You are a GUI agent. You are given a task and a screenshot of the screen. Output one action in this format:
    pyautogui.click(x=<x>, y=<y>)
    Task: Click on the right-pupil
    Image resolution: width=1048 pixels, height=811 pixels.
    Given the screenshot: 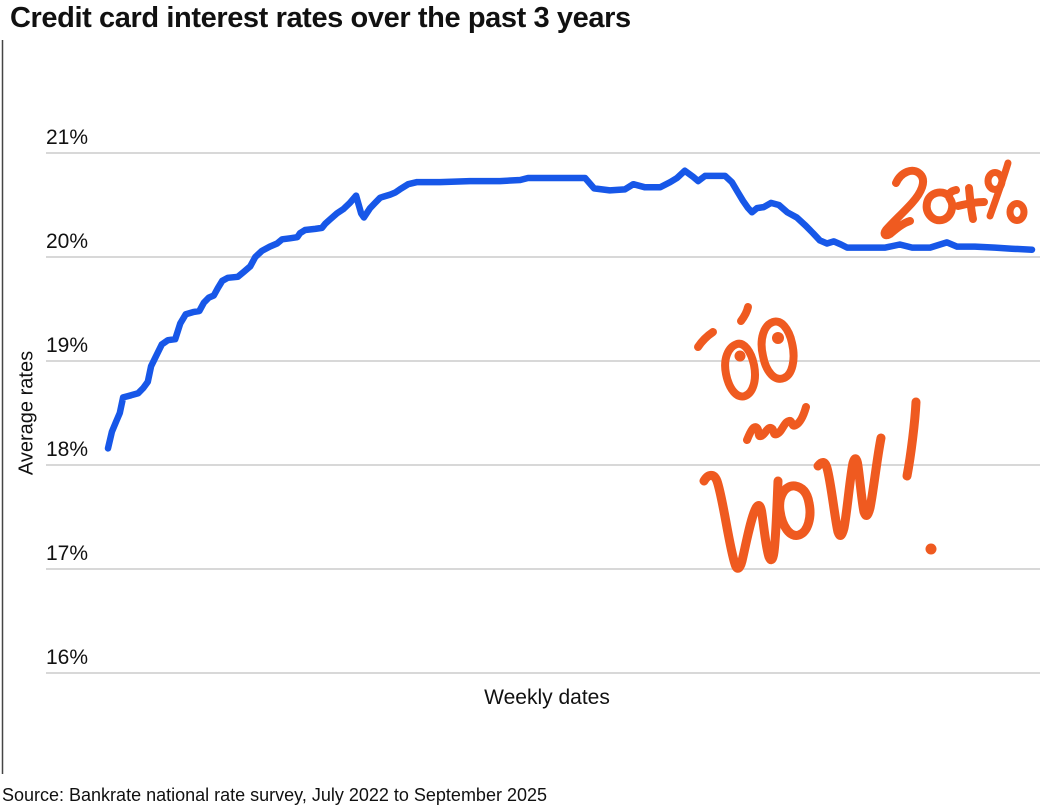 What is the action you would take?
    pyautogui.click(x=778, y=338)
    